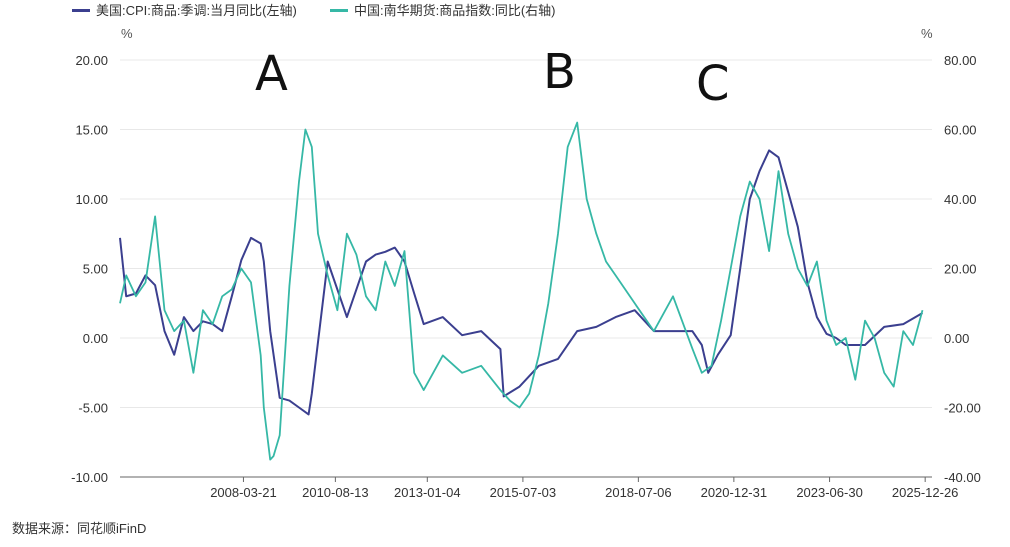 This screenshot has height=547, width=1010. What do you see at coordinates (95, 338) in the screenshot?
I see `left-tick-label: 0.00` at bounding box center [95, 338].